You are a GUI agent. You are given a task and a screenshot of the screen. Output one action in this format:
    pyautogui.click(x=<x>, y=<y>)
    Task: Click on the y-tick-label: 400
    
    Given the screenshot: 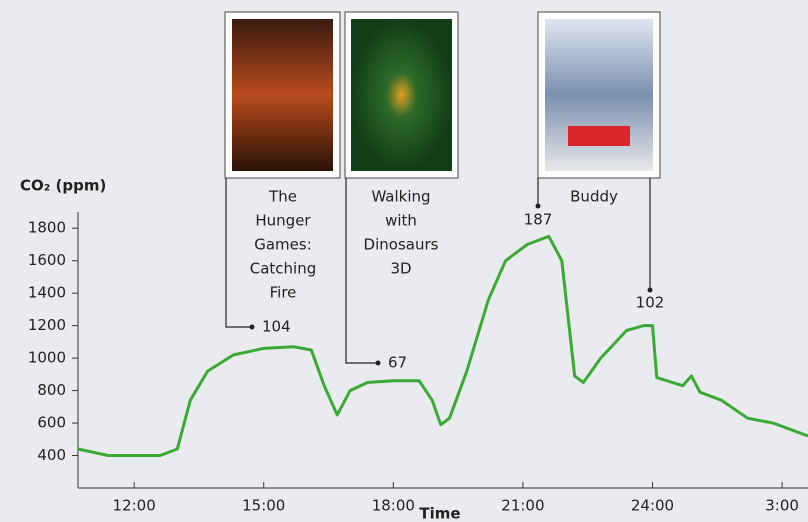 What is the action you would take?
    pyautogui.click(x=51, y=455)
    